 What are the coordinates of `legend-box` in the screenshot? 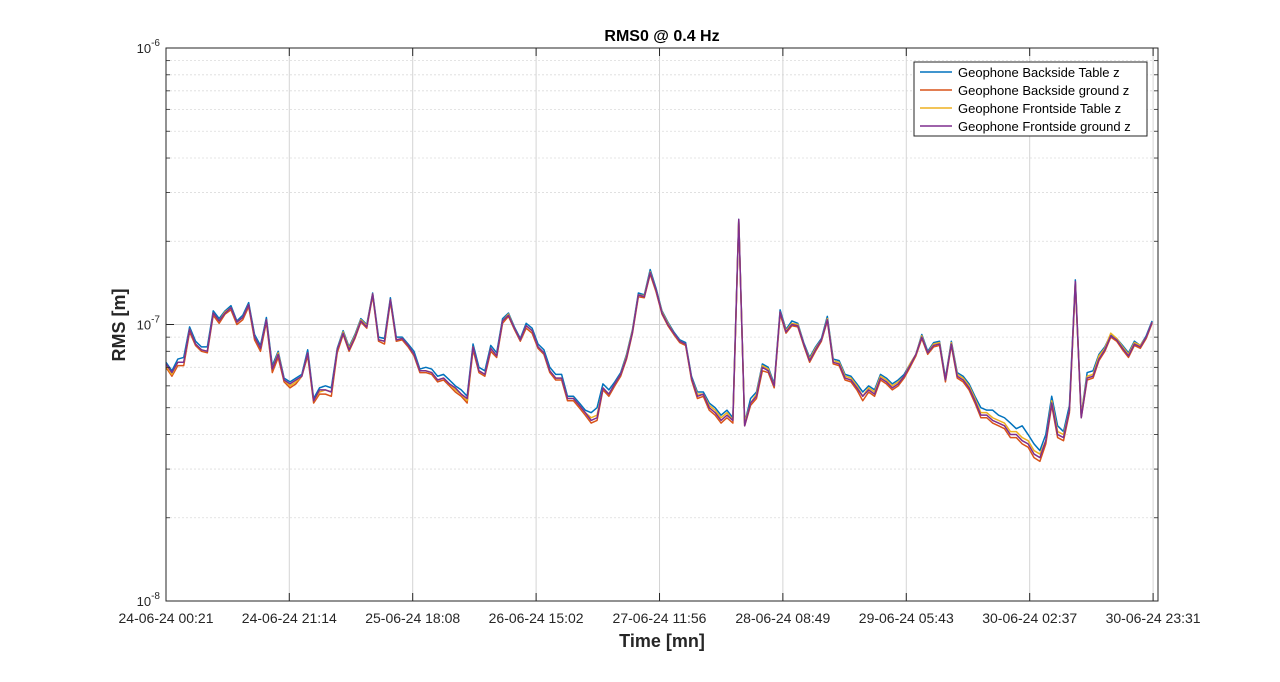 It's located at (1030, 99).